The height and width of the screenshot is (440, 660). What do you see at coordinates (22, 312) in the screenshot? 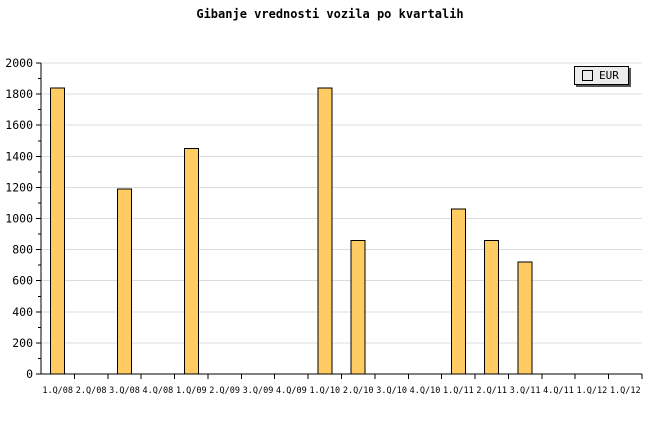
I see `y-tick-label: 400` at bounding box center [22, 312].